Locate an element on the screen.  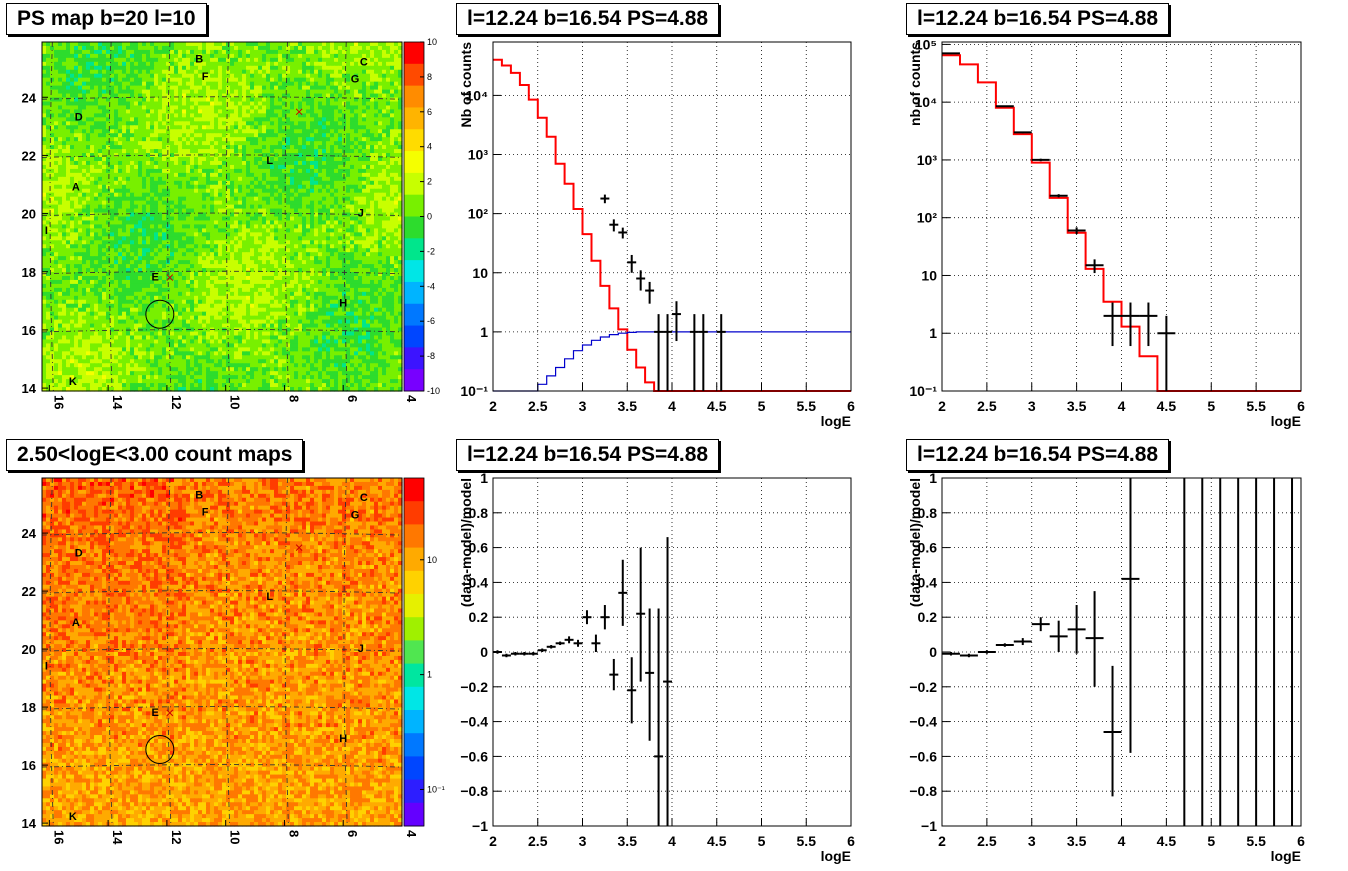
colorbar: 10 1 10⁻¹ is located at coordinates (424, 652).